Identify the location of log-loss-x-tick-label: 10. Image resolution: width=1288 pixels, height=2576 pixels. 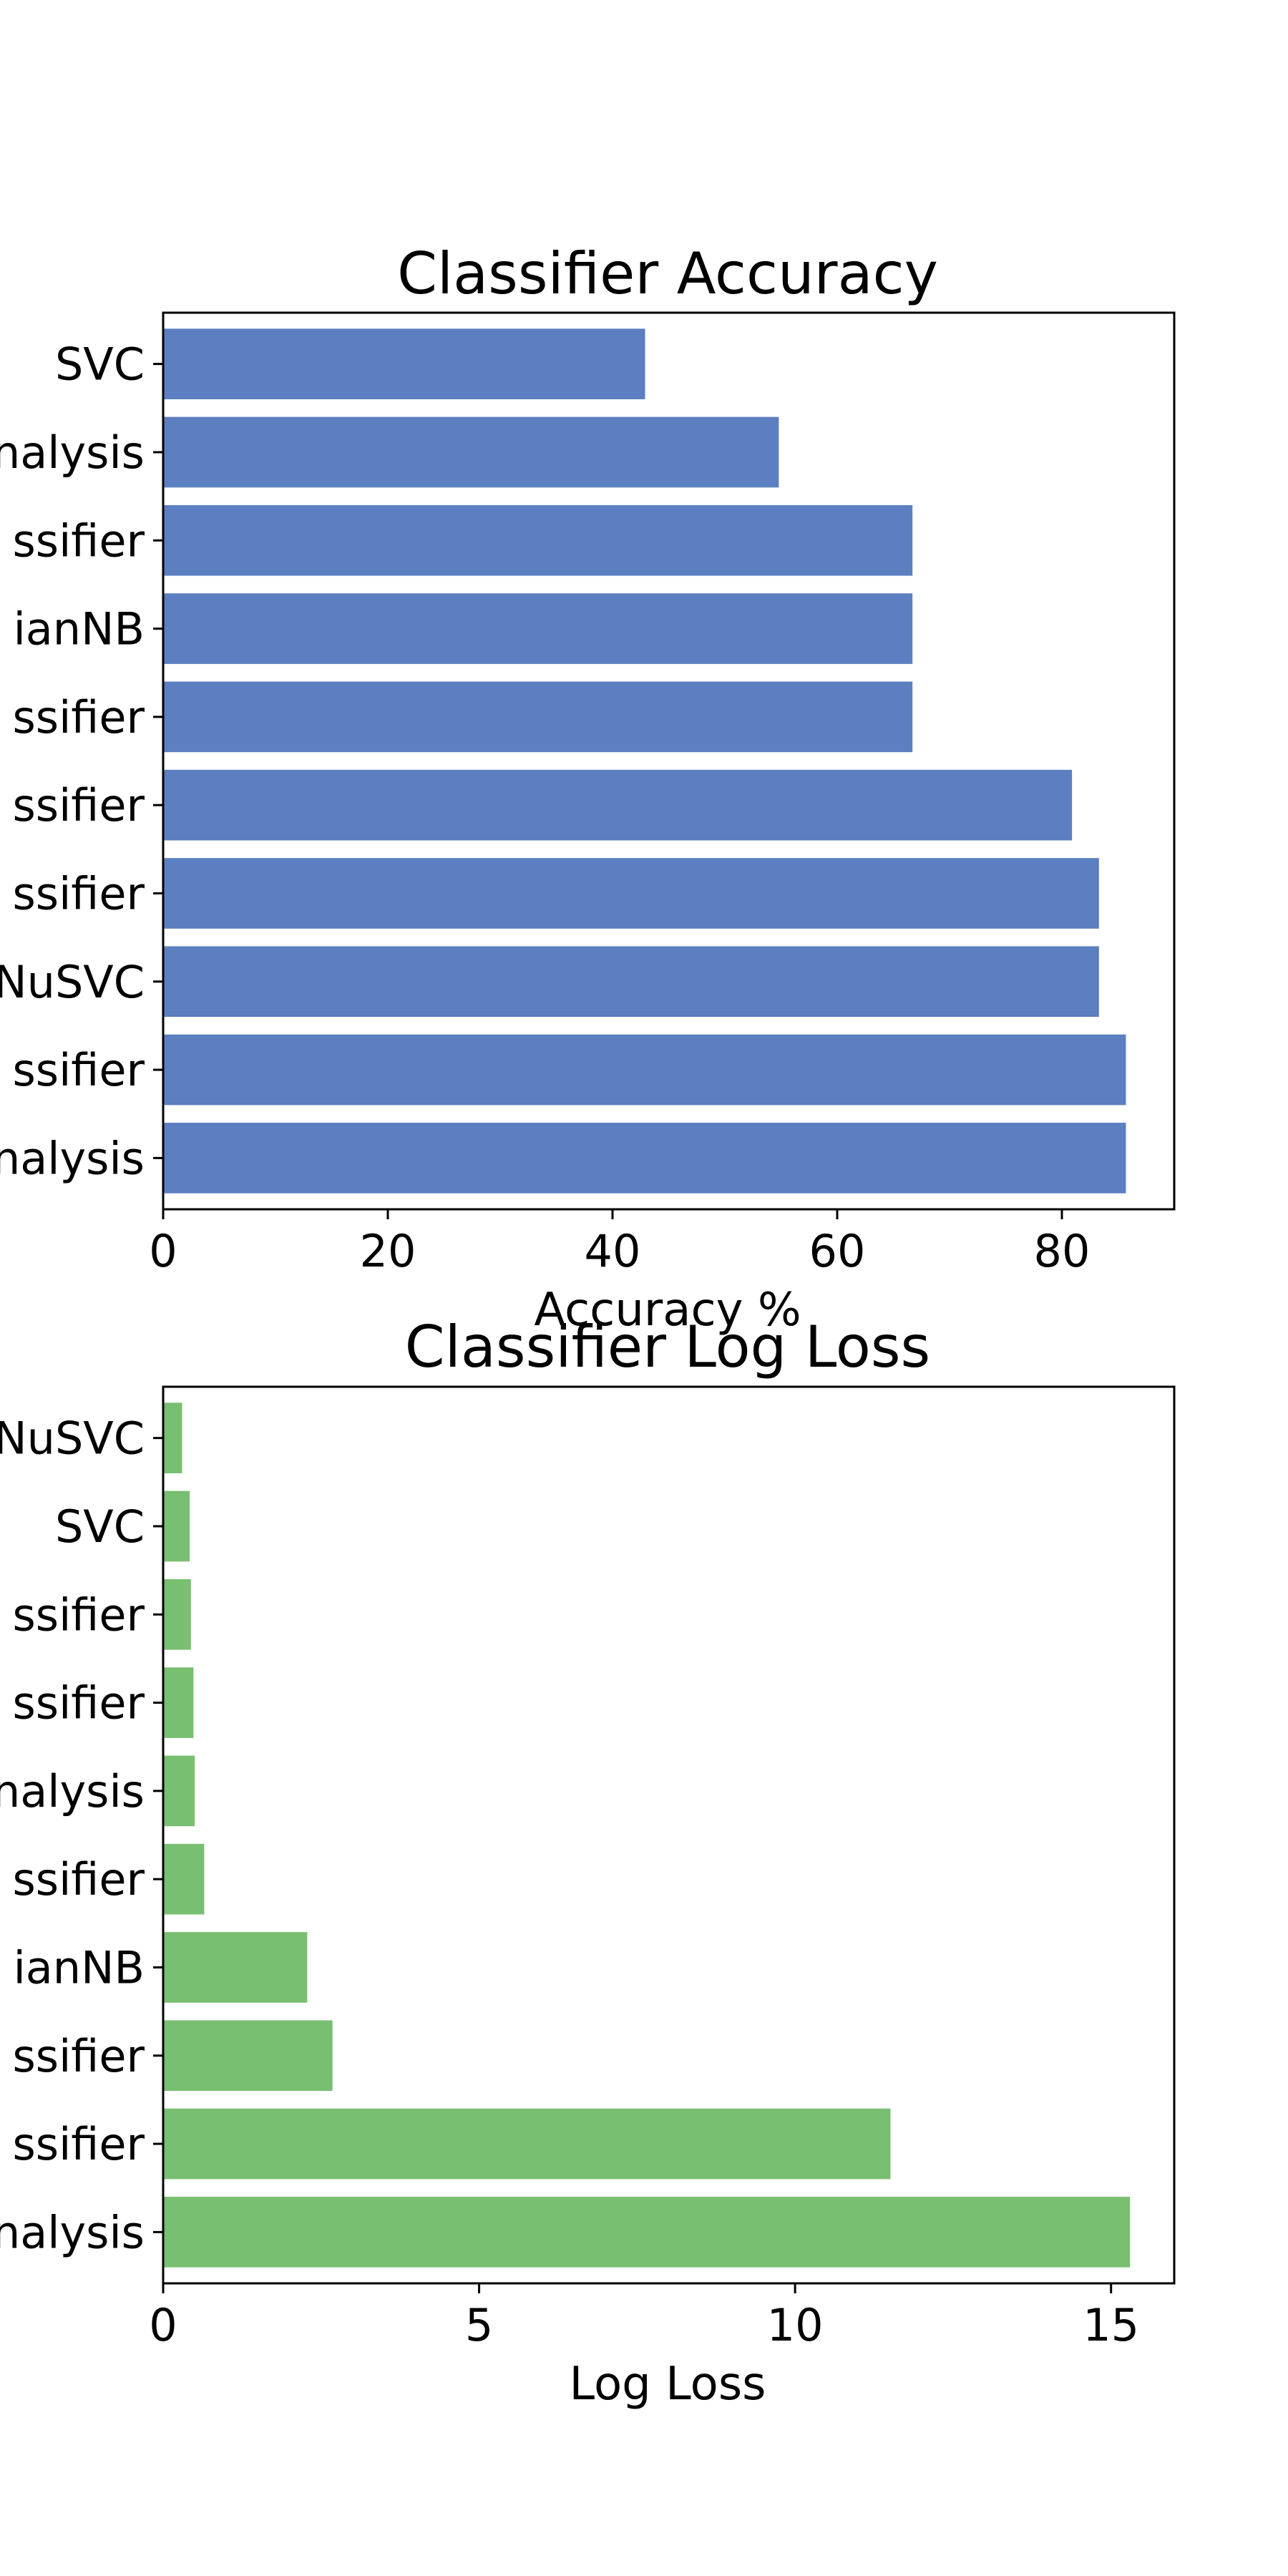
(795, 2325).